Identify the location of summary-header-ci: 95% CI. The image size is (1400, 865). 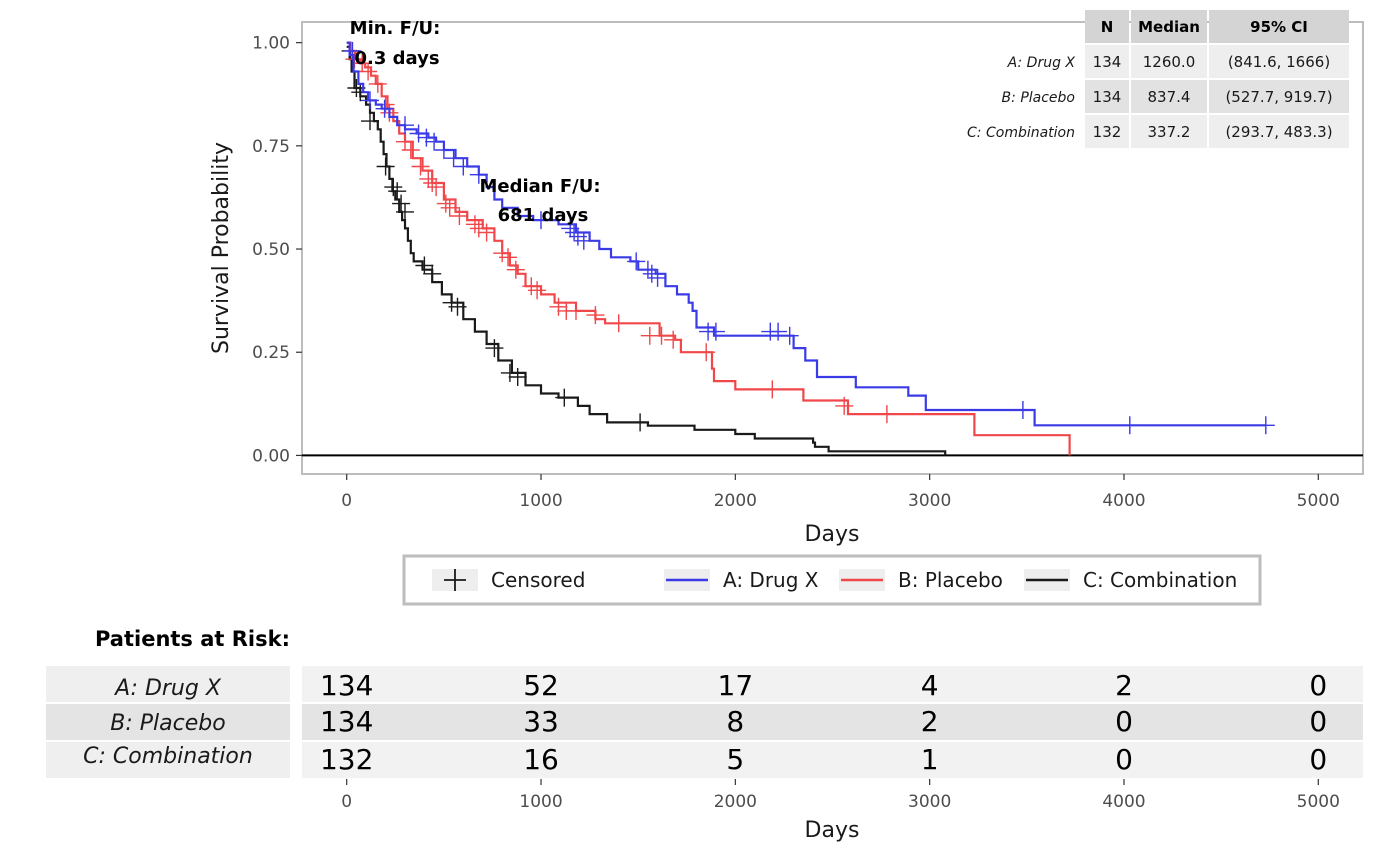
(1279, 27).